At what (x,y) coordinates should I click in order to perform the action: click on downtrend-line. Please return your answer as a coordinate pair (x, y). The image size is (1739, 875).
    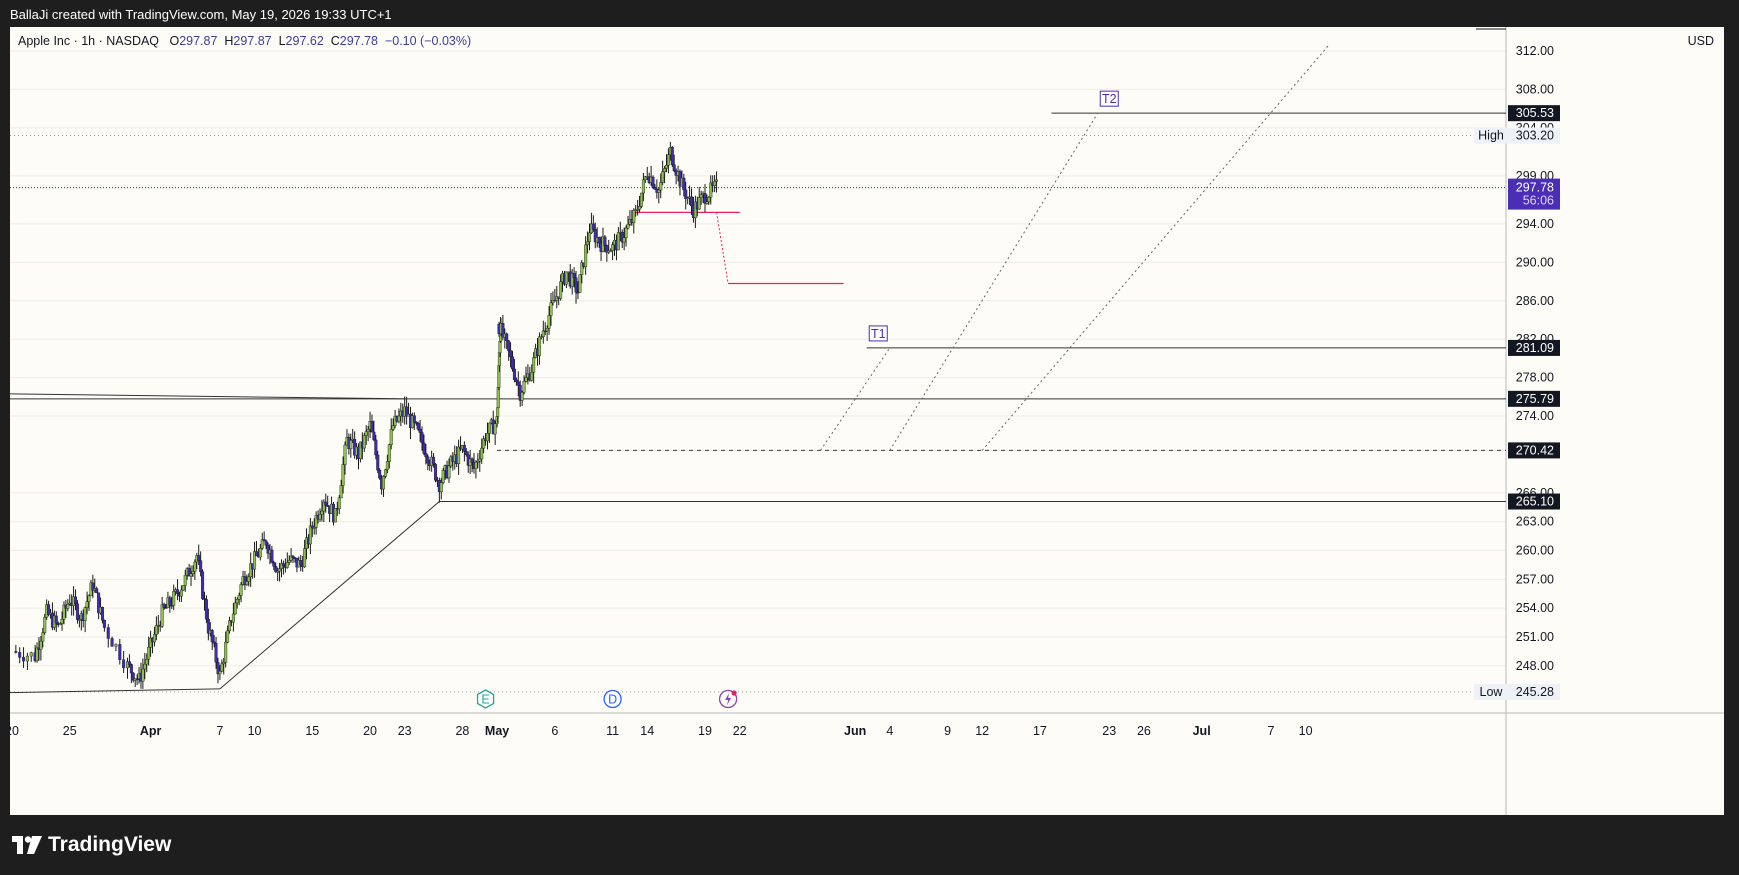
    Looking at the image, I should click on (207, 396).